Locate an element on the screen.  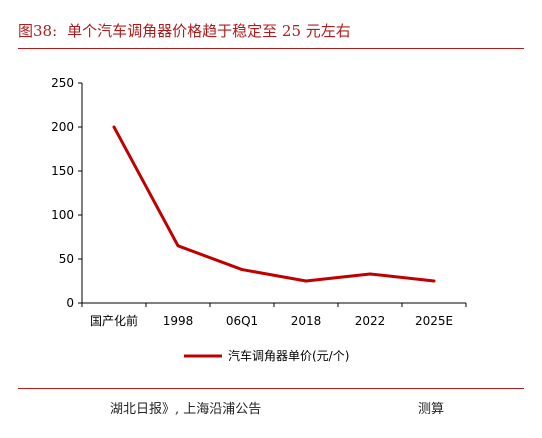
x-tick-label: 1998 is located at coordinates (178, 321).